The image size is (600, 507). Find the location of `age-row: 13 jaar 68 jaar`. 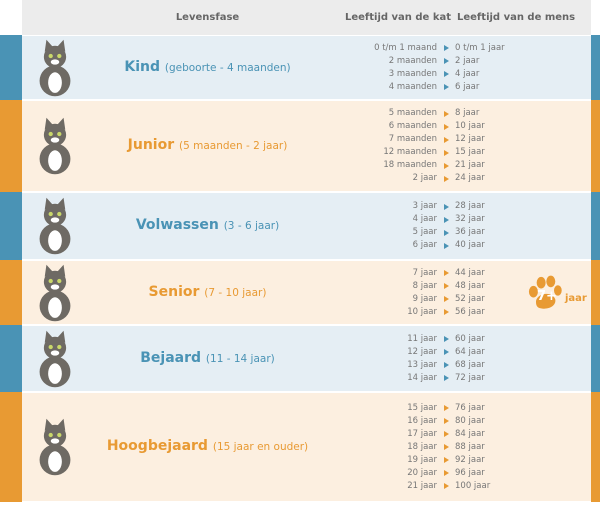

age-row: 13 jaar 68 jaar is located at coordinates (427, 365).